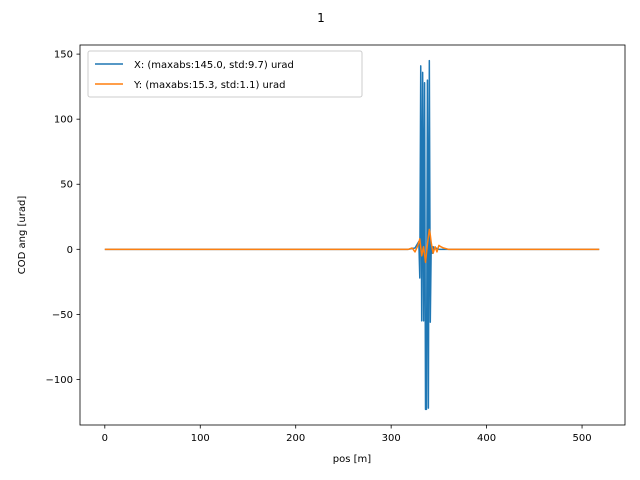 The height and width of the screenshot is (480, 640). I want to click on x-tick-label: 400, so click(486, 438).